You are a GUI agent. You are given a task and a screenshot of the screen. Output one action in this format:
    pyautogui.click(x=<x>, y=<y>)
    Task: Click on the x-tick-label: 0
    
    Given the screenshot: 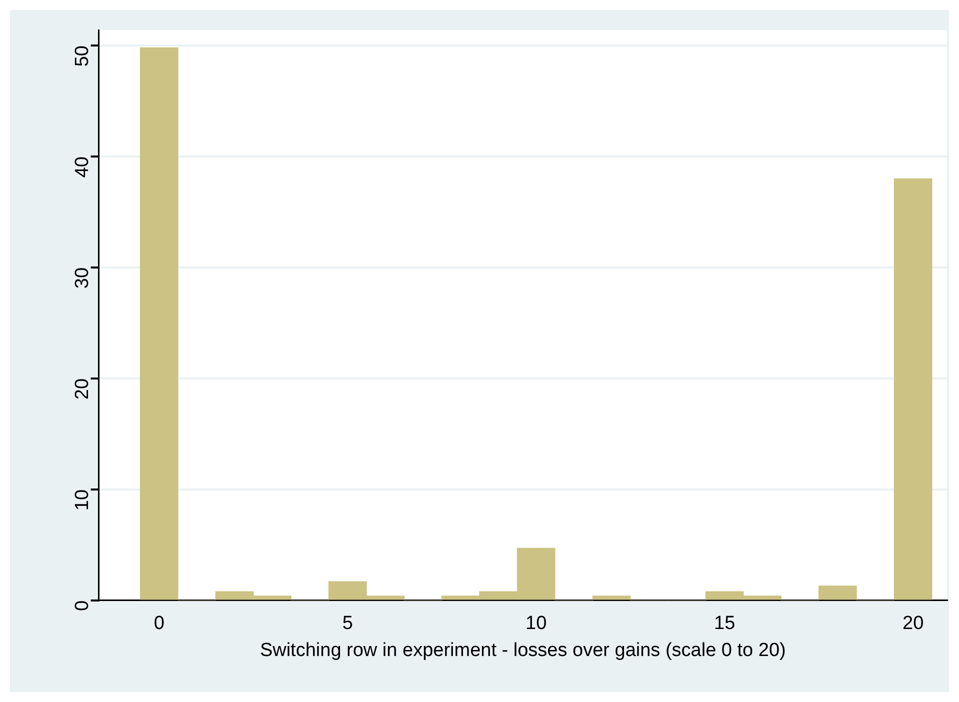 What is the action you would take?
    pyautogui.click(x=159, y=623)
    